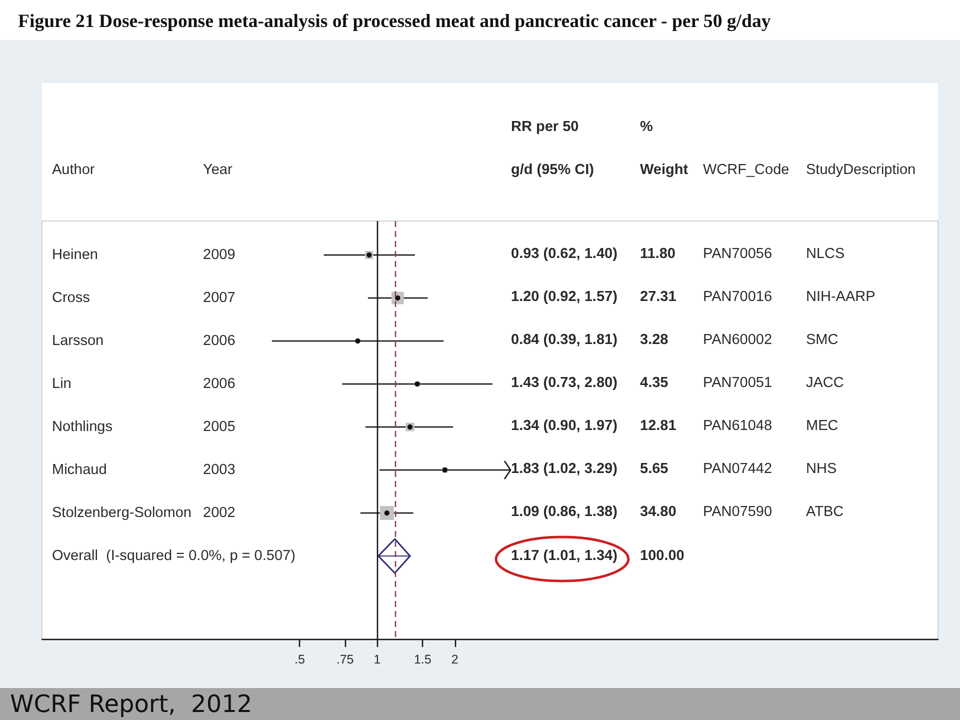 The height and width of the screenshot is (720, 960). I want to click on y-tick-label: Cross, so click(71, 298).